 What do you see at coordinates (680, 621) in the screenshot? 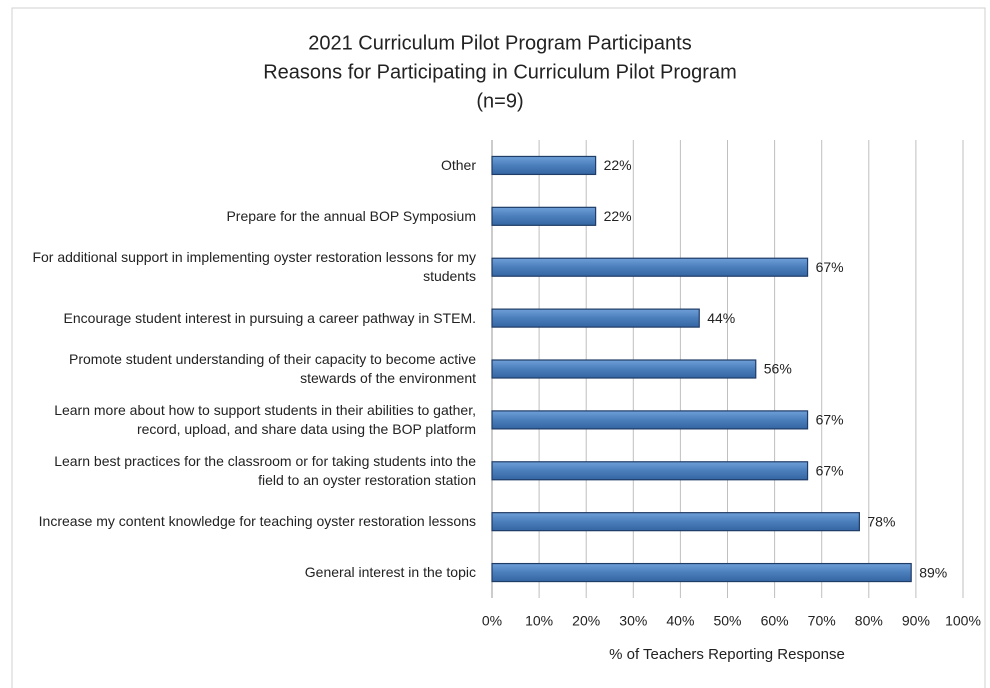
I see `x-tick-label: 40%` at bounding box center [680, 621].